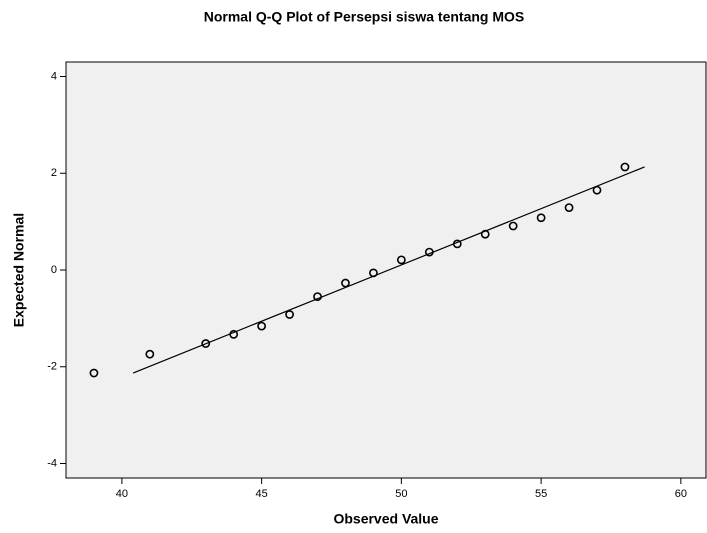 This screenshot has height=533, width=707. What do you see at coordinates (54, 173) in the screenshot?
I see `y-tick-label: 2` at bounding box center [54, 173].